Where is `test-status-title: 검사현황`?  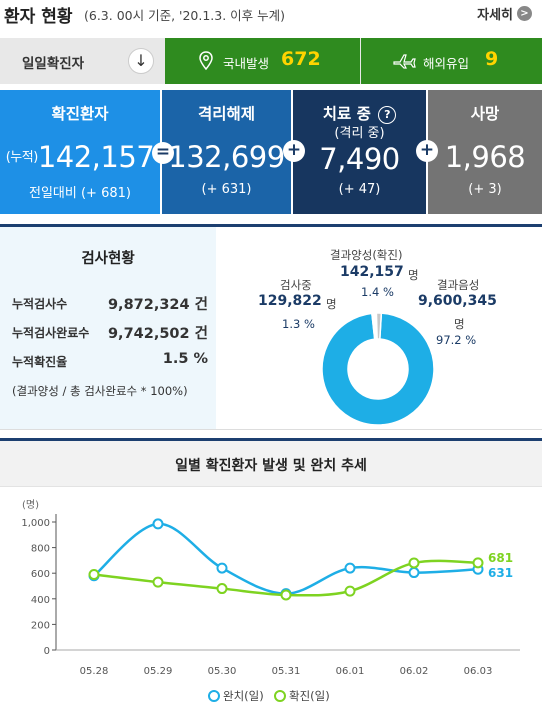
test-status-title: 검사현황 is located at coordinates (108, 259).